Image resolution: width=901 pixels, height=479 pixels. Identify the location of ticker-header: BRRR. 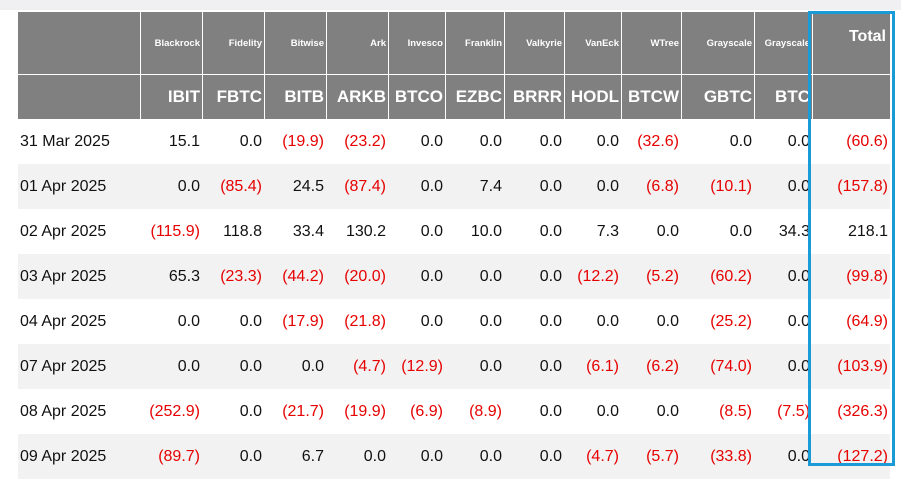
(534, 96).